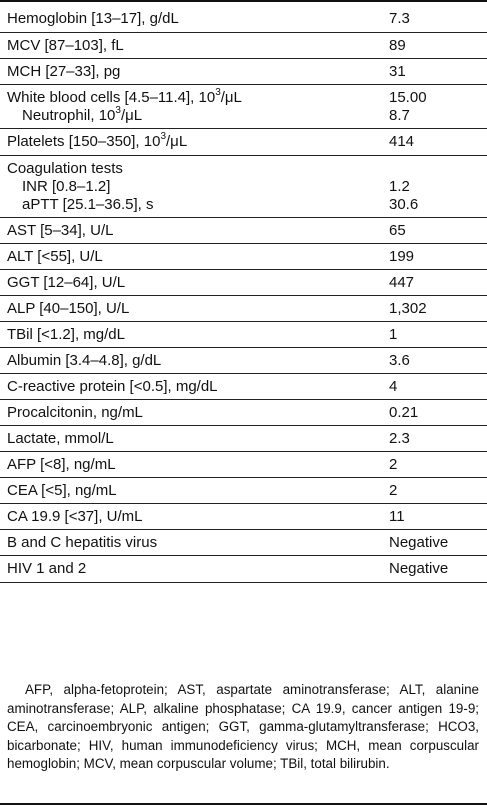 The height and width of the screenshot is (811, 487). I want to click on test-label: GGT [12–64], U/L, so click(66, 282).